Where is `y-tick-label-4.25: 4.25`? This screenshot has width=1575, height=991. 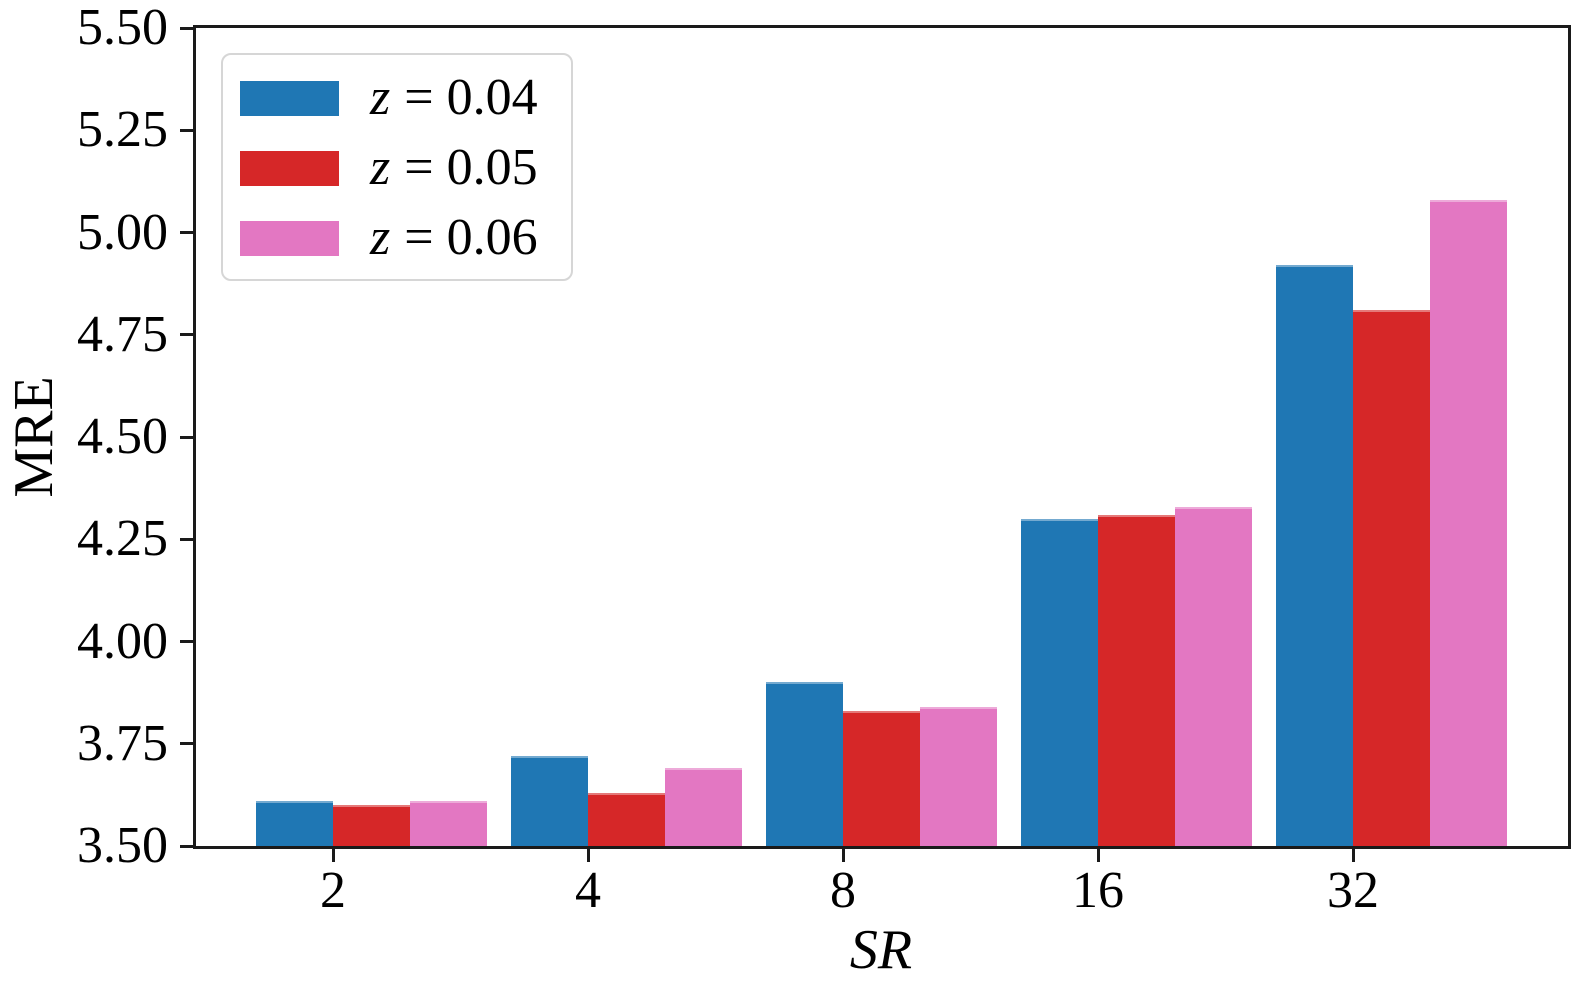
y-tick-label-4.25: 4.25 is located at coordinates (122, 539).